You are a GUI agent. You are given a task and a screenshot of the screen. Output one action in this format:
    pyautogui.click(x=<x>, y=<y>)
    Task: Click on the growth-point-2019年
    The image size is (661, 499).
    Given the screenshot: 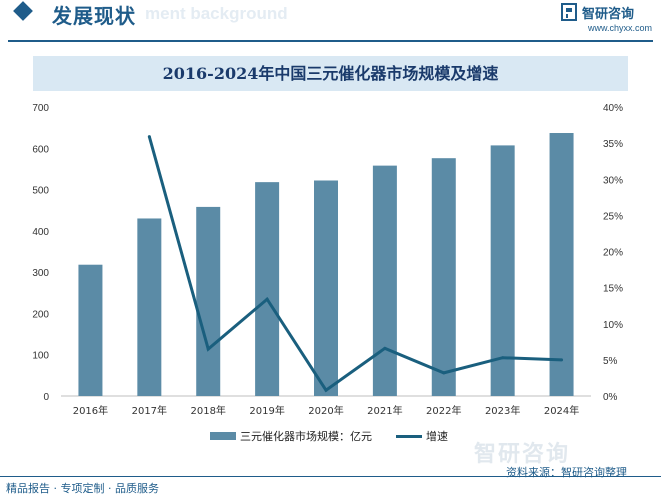 What is the action you would take?
    pyautogui.click(x=267, y=299)
    